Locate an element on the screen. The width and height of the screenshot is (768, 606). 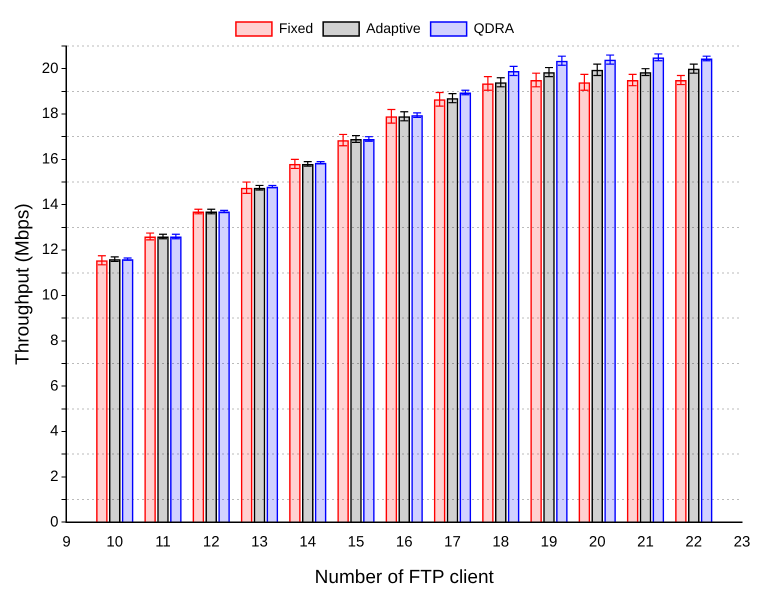
x-tick-label: 23 is located at coordinates (742, 541).